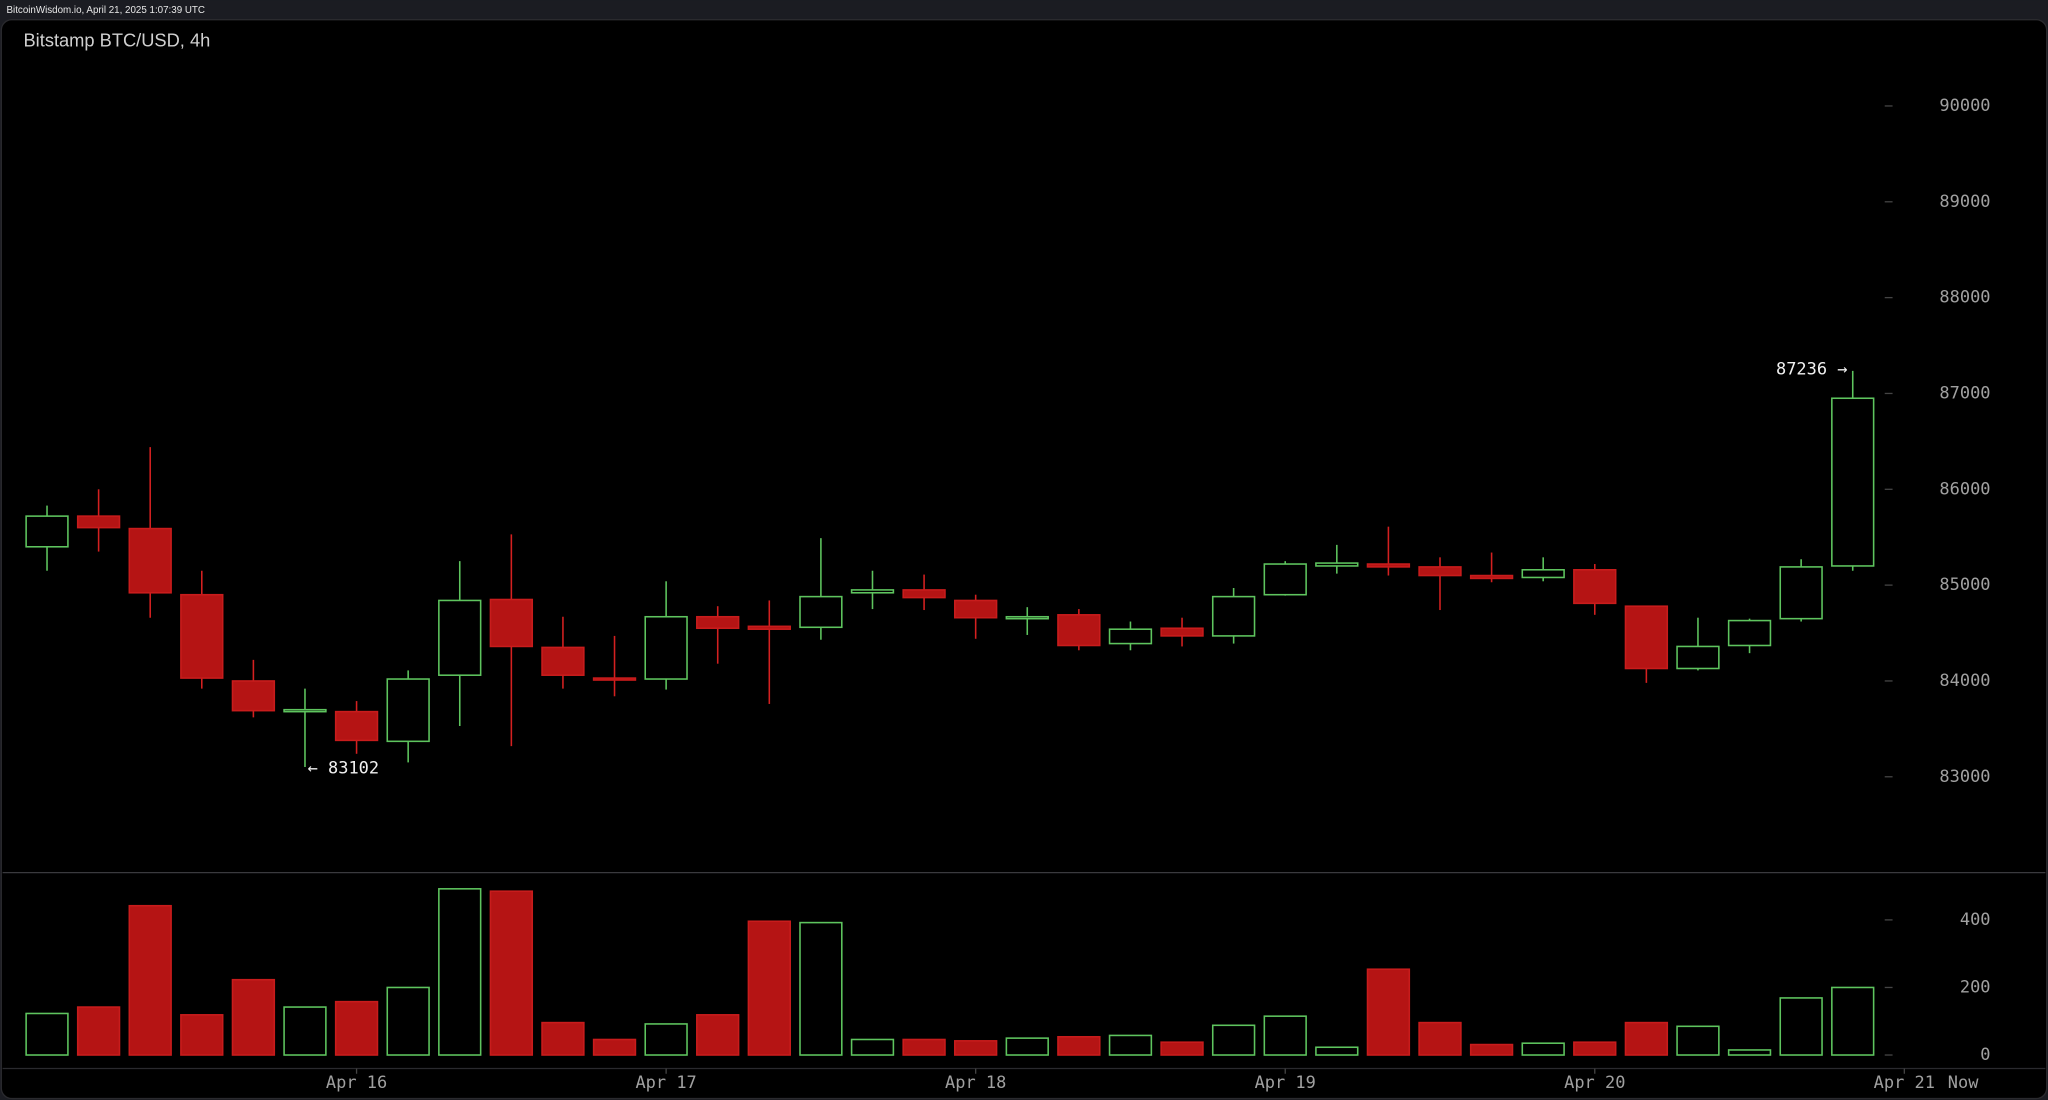  Describe the element at coordinates (665, 1083) in the screenshot. I see `x-tick-label: Apr 17` at that location.